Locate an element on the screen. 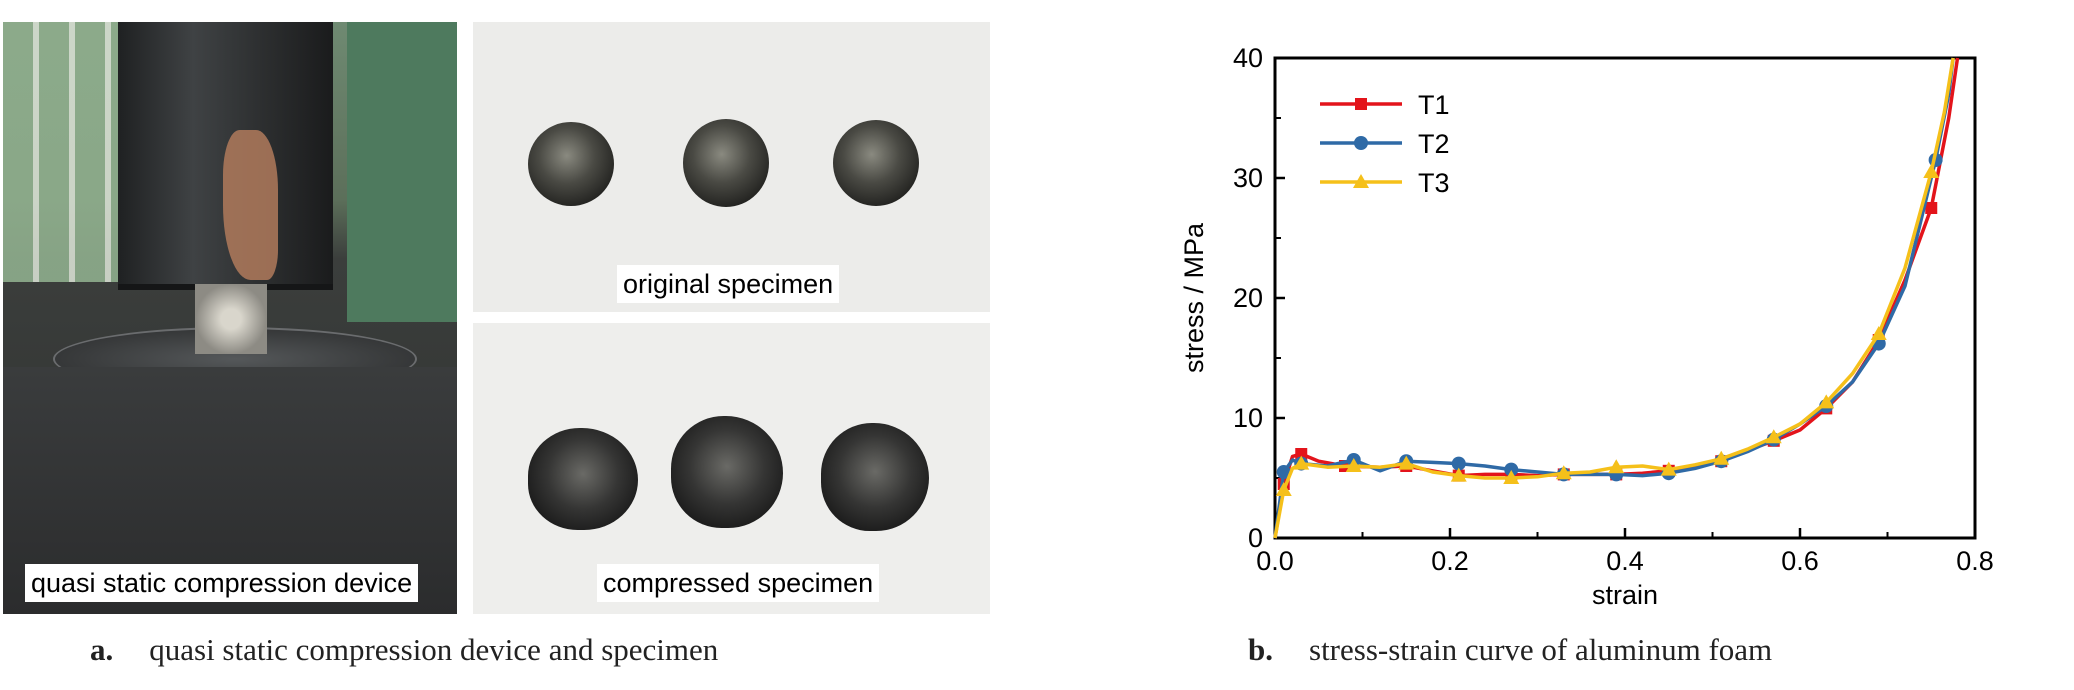 The image size is (2074, 690). x-tick-label: 0.8 is located at coordinates (1975, 561).